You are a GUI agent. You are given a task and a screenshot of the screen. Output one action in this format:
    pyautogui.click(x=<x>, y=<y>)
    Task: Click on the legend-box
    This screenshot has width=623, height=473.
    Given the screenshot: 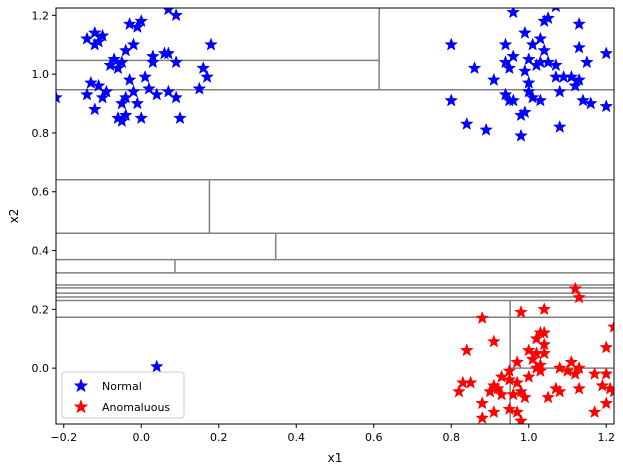 What is the action you would take?
    pyautogui.click(x=123, y=395)
    